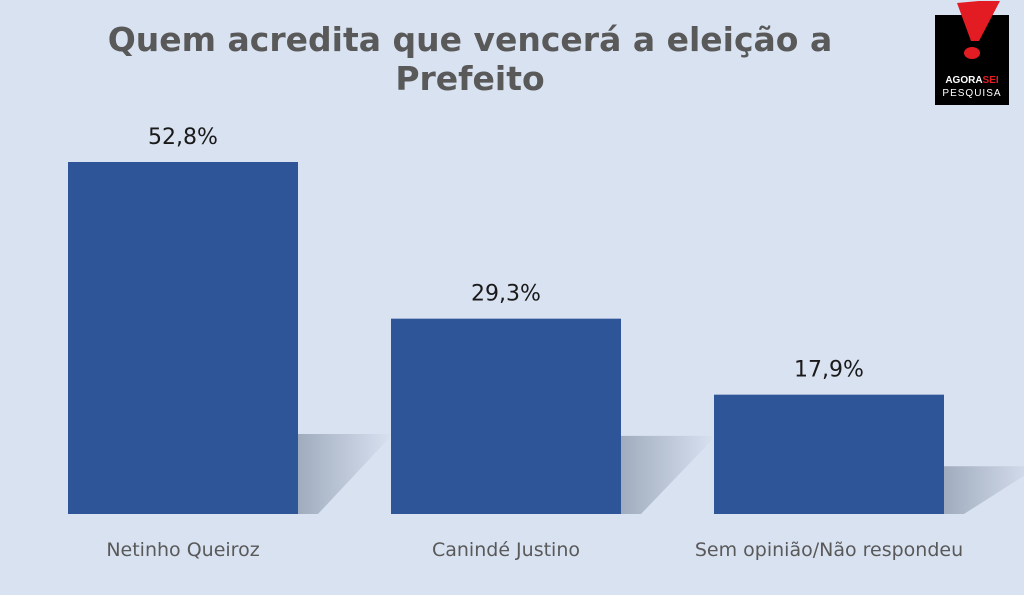  What do you see at coordinates (990, 80) in the screenshot?
I see `logo-wordmark-accent: SEI` at bounding box center [990, 80].